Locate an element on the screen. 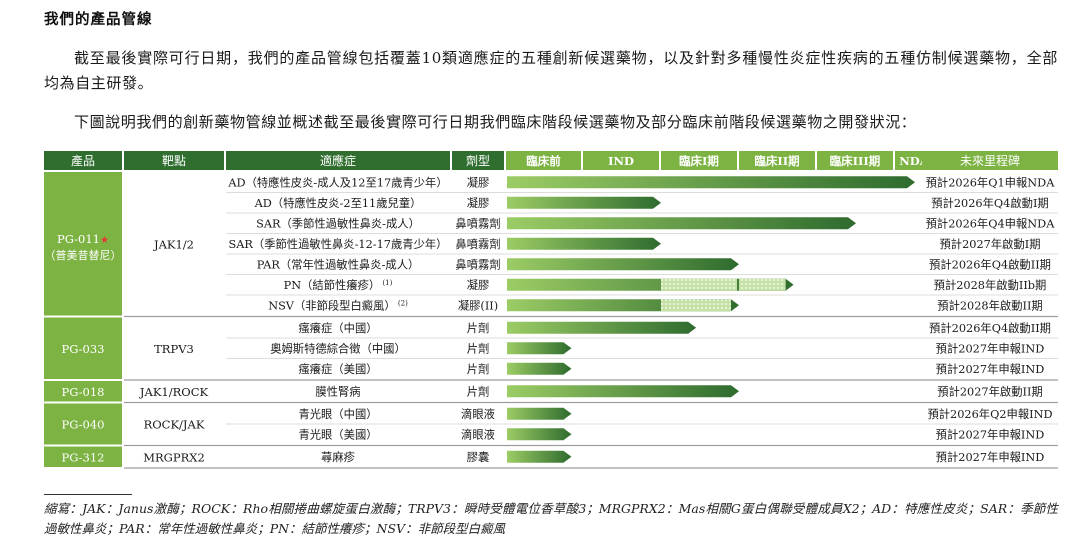  indication-label: 奧姆斯特德綜合徵（中國） is located at coordinates (338, 348).